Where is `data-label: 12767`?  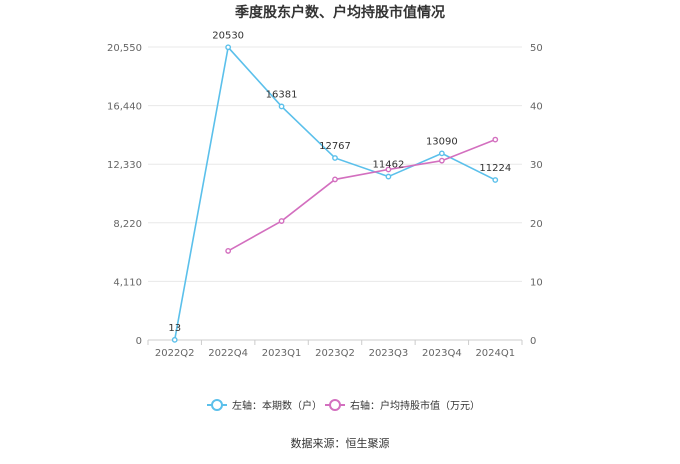 data-label: 12767 is located at coordinates (335, 146).